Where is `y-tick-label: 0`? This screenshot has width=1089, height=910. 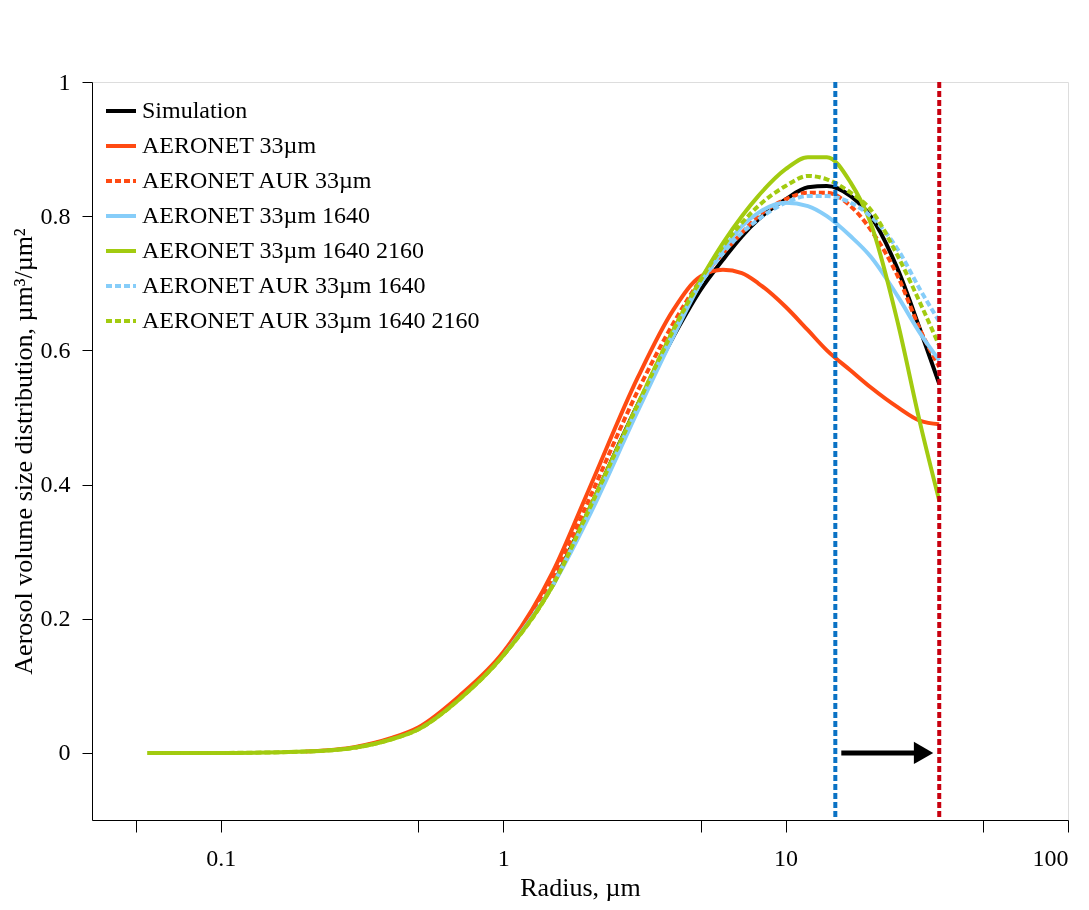
y-tick-label: 0 is located at coordinates (64, 752).